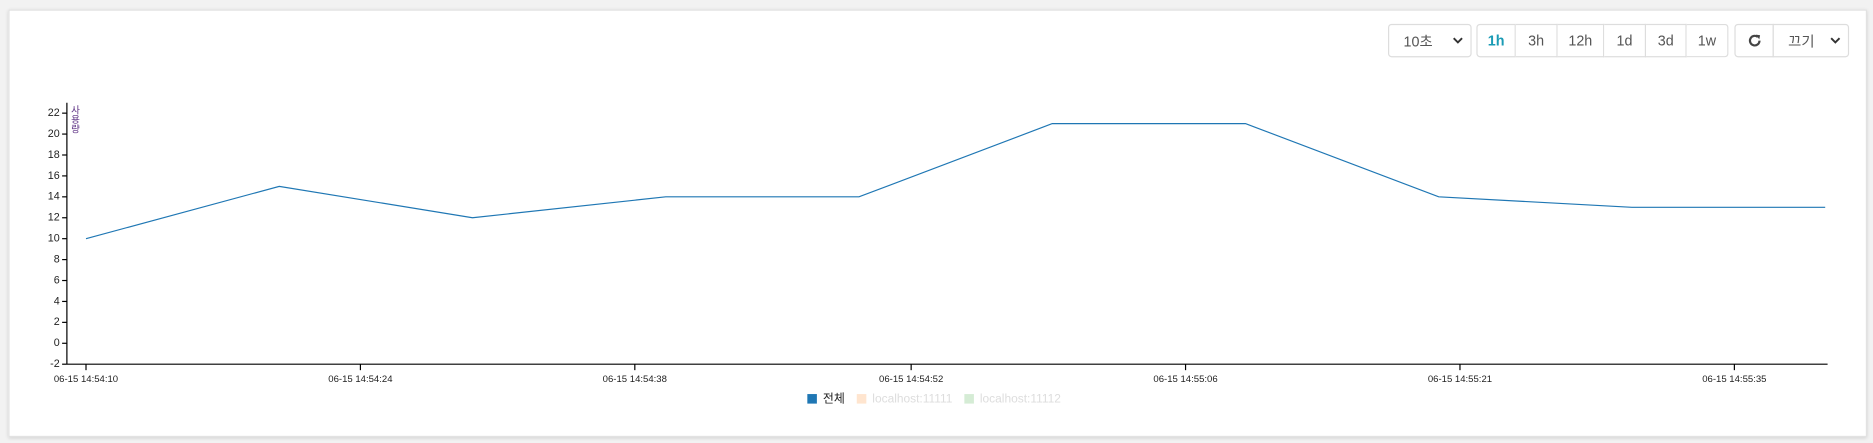 Image resolution: width=1873 pixels, height=443 pixels. I want to click on auto-refresh-select: 끄기, so click(1811, 40).